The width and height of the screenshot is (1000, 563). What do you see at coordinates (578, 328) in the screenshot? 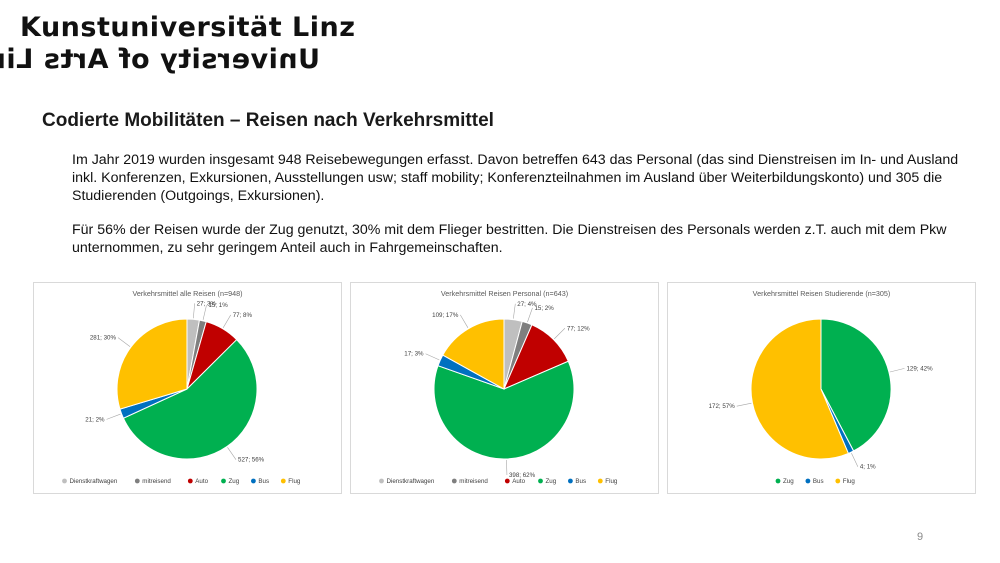
I see `data-label-auto: 77; 12%` at bounding box center [578, 328].